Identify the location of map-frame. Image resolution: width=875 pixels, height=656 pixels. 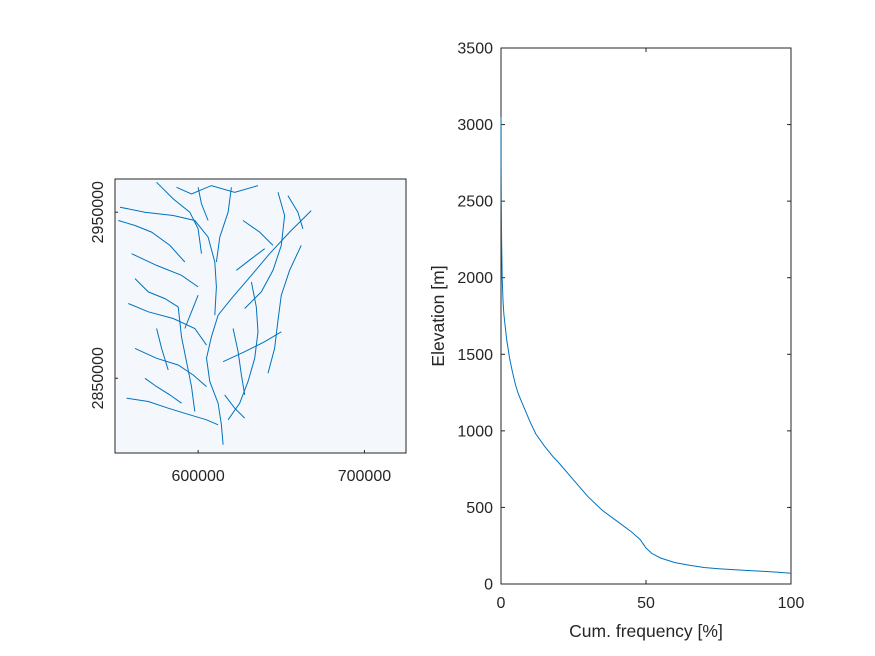
(260, 316).